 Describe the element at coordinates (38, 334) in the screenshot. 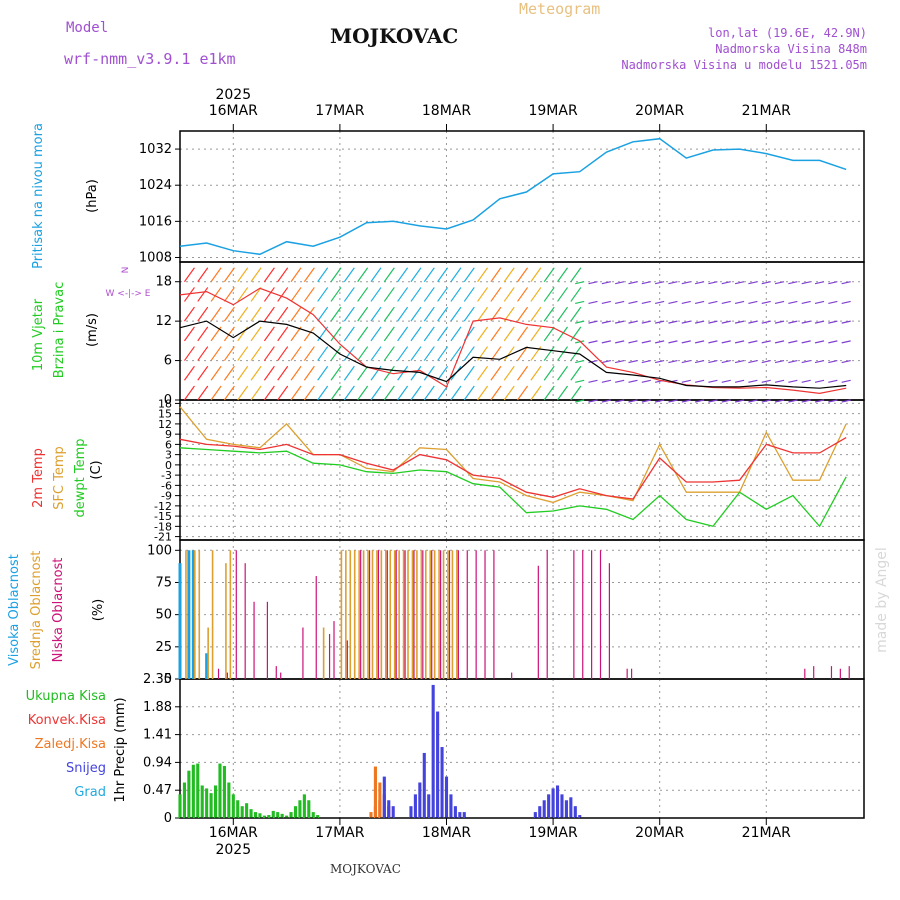

I see `wind-label: 10m Vjetar` at that location.